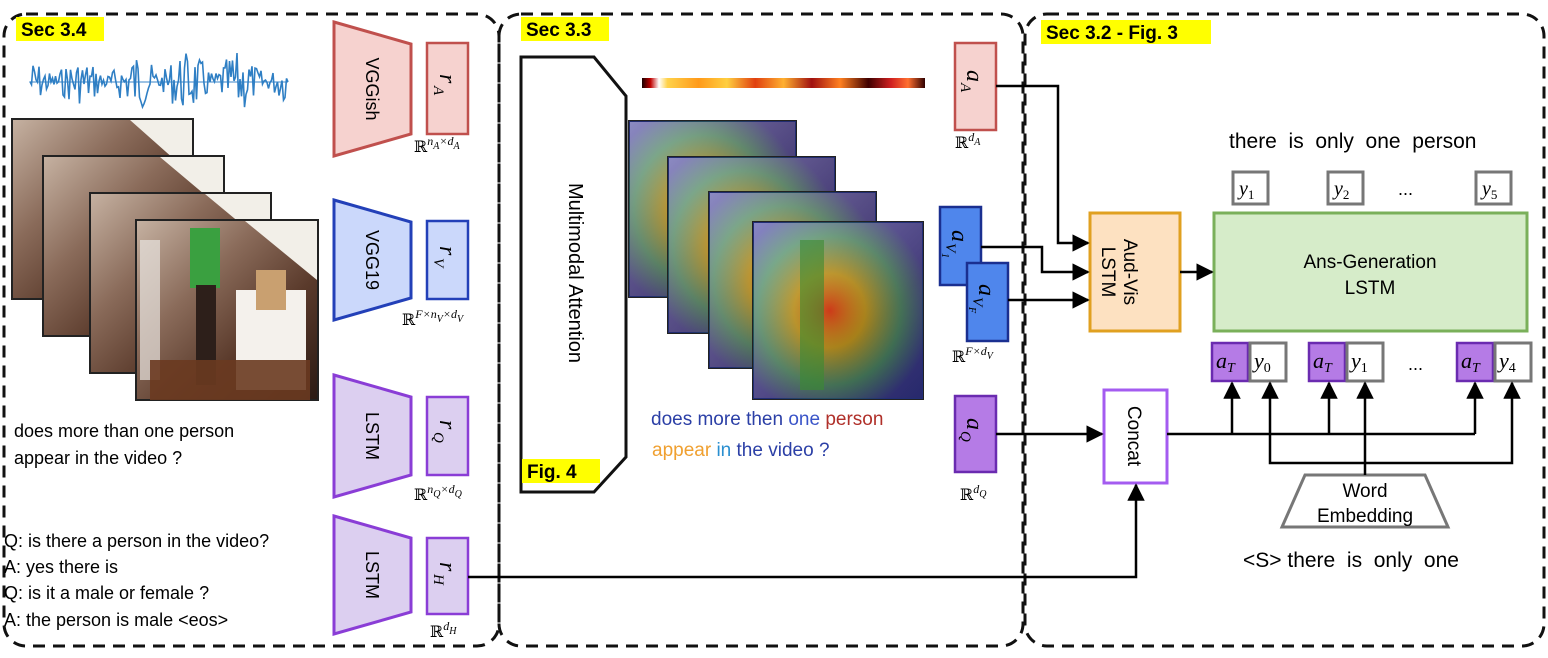  I want to click on aud-vis-lstm: Aud-Vis LSTM, so click(1135, 272).